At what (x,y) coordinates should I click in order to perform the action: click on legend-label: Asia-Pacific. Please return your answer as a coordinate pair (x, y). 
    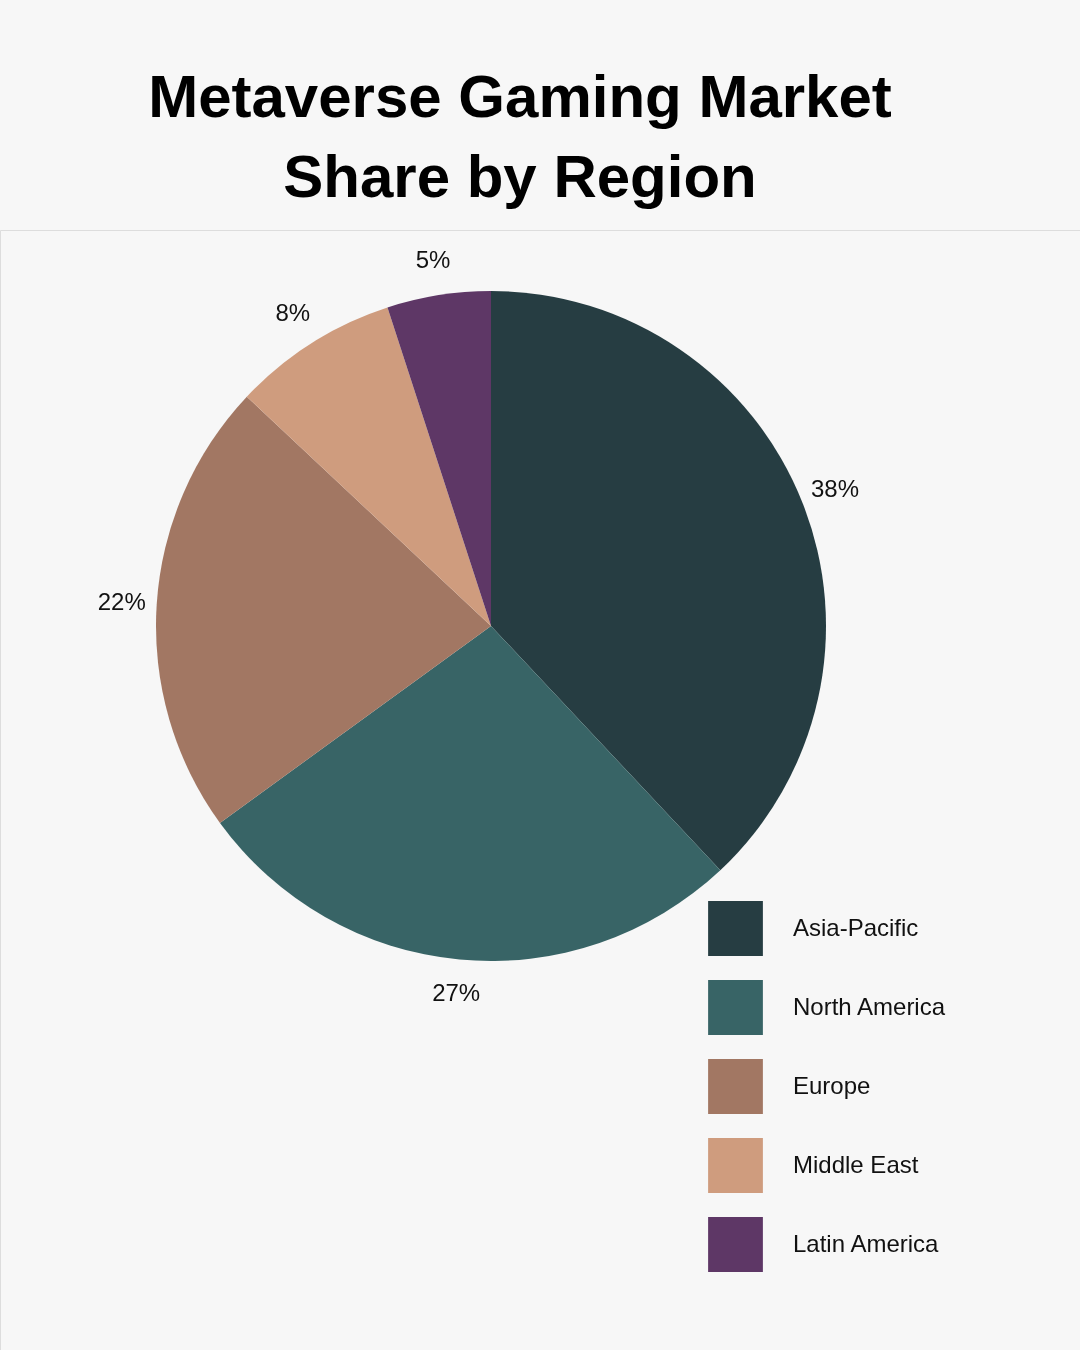
    Looking at the image, I should click on (856, 927).